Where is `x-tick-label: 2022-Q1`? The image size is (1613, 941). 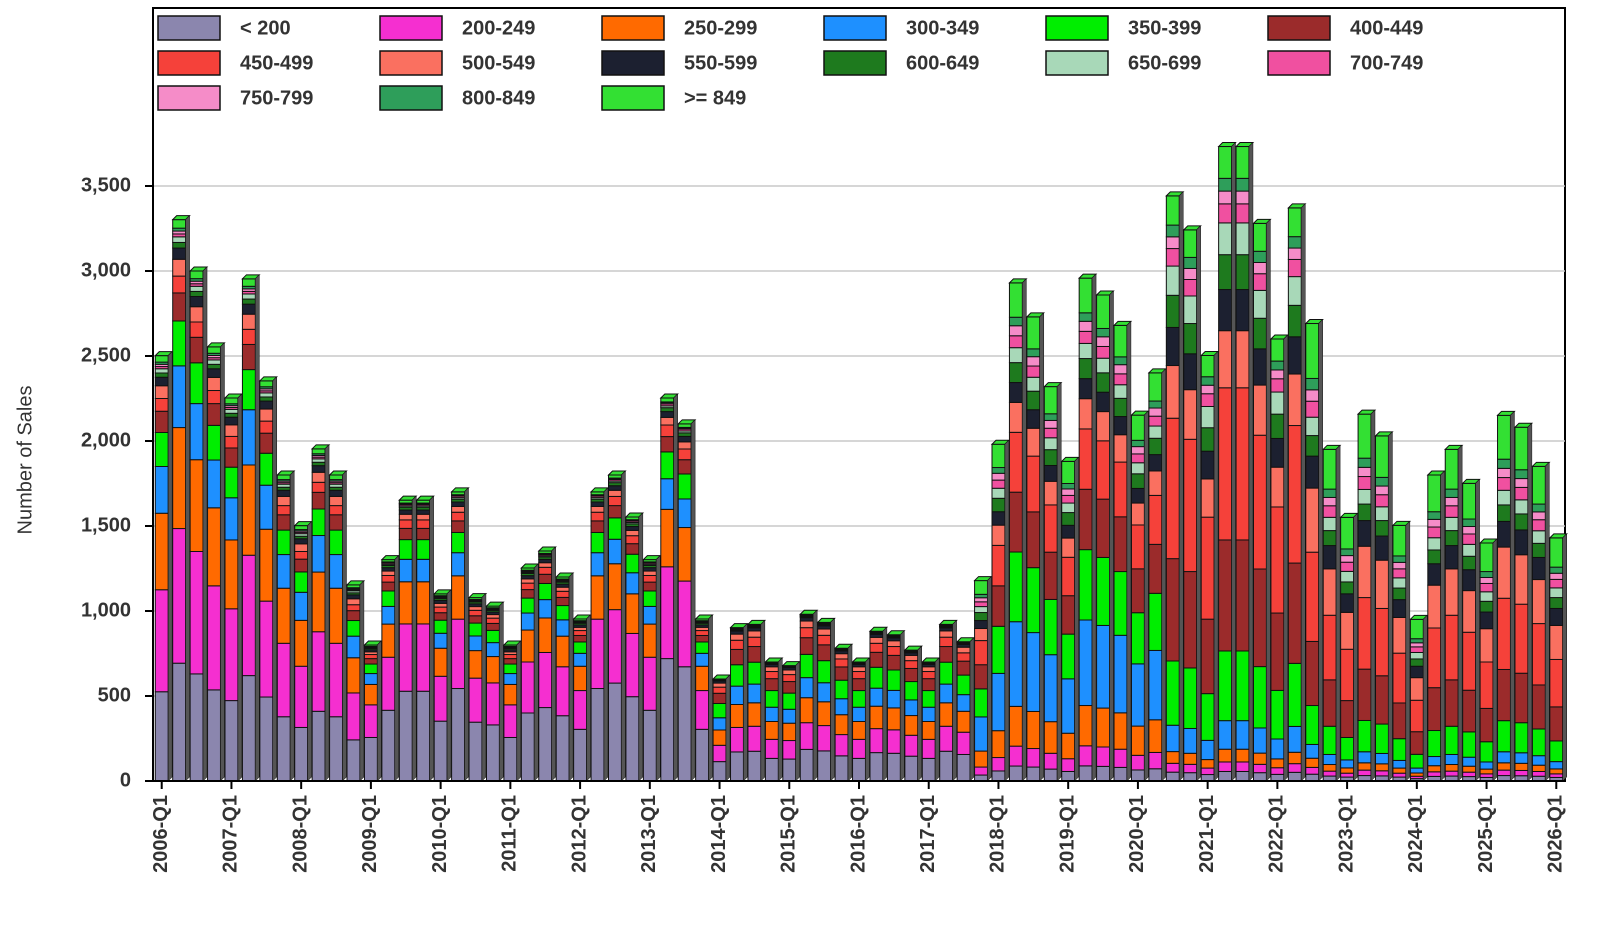 x-tick-label: 2022-Q1 is located at coordinates (1277, 834).